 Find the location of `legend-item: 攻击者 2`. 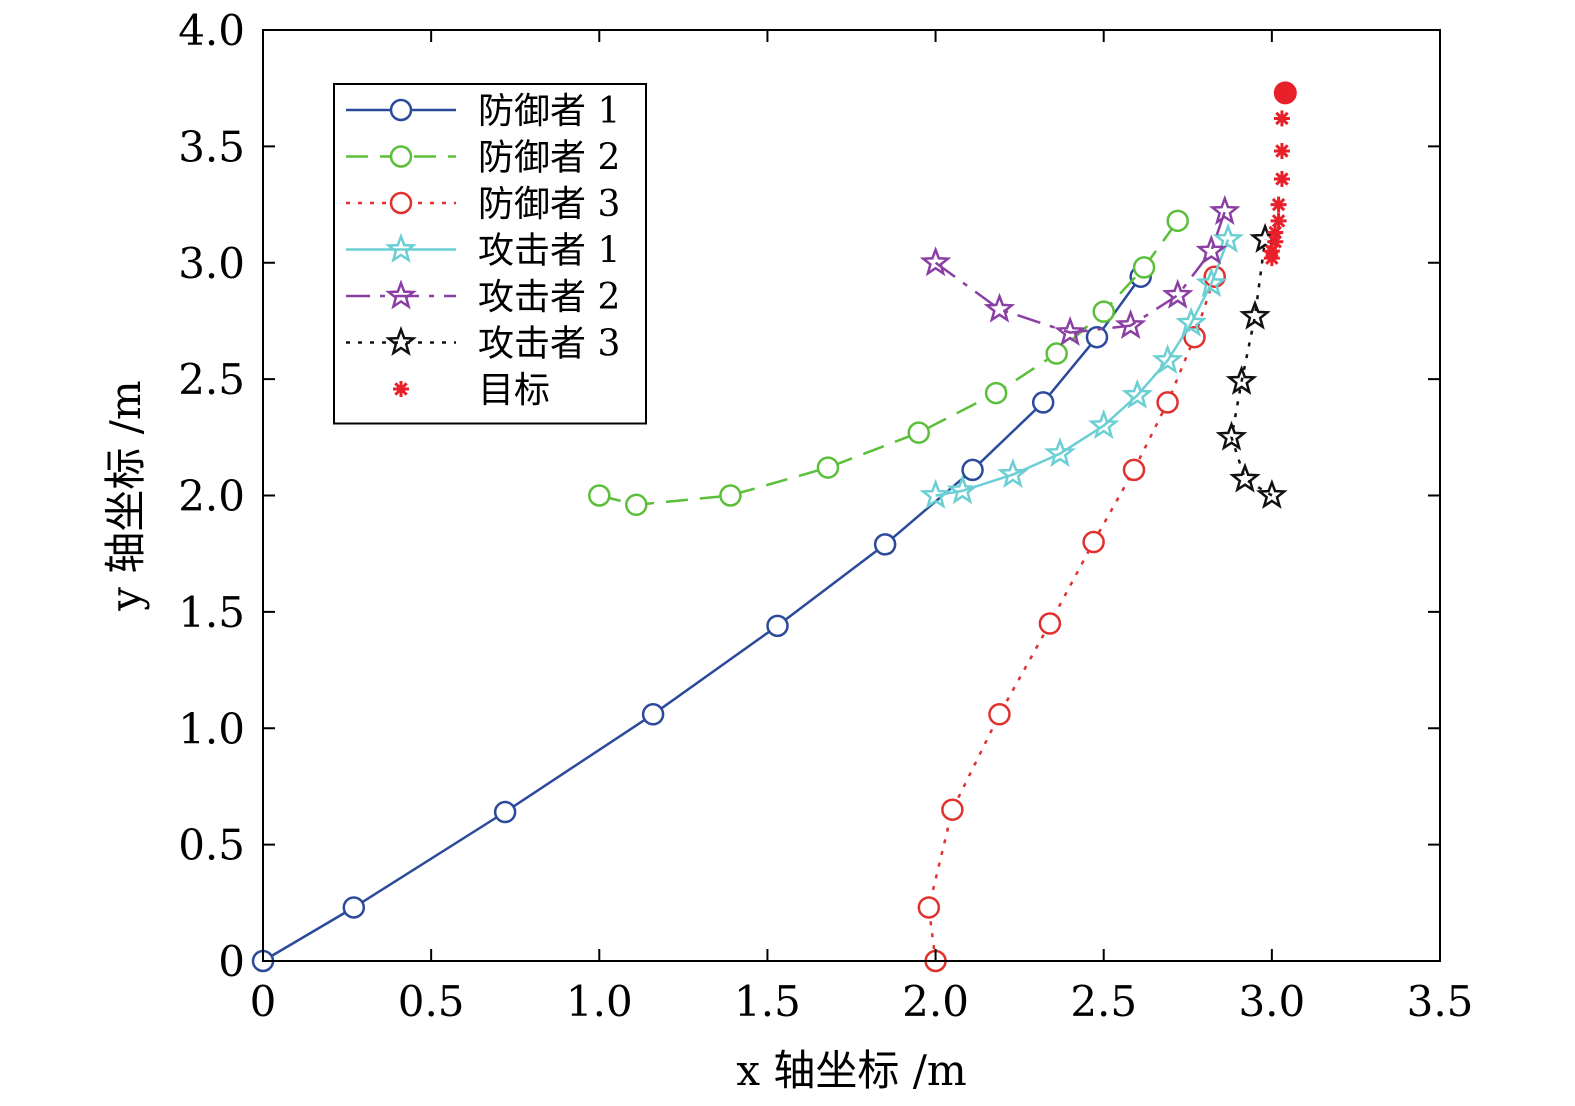

legend-item: 攻击者 2 is located at coordinates (483, 297).